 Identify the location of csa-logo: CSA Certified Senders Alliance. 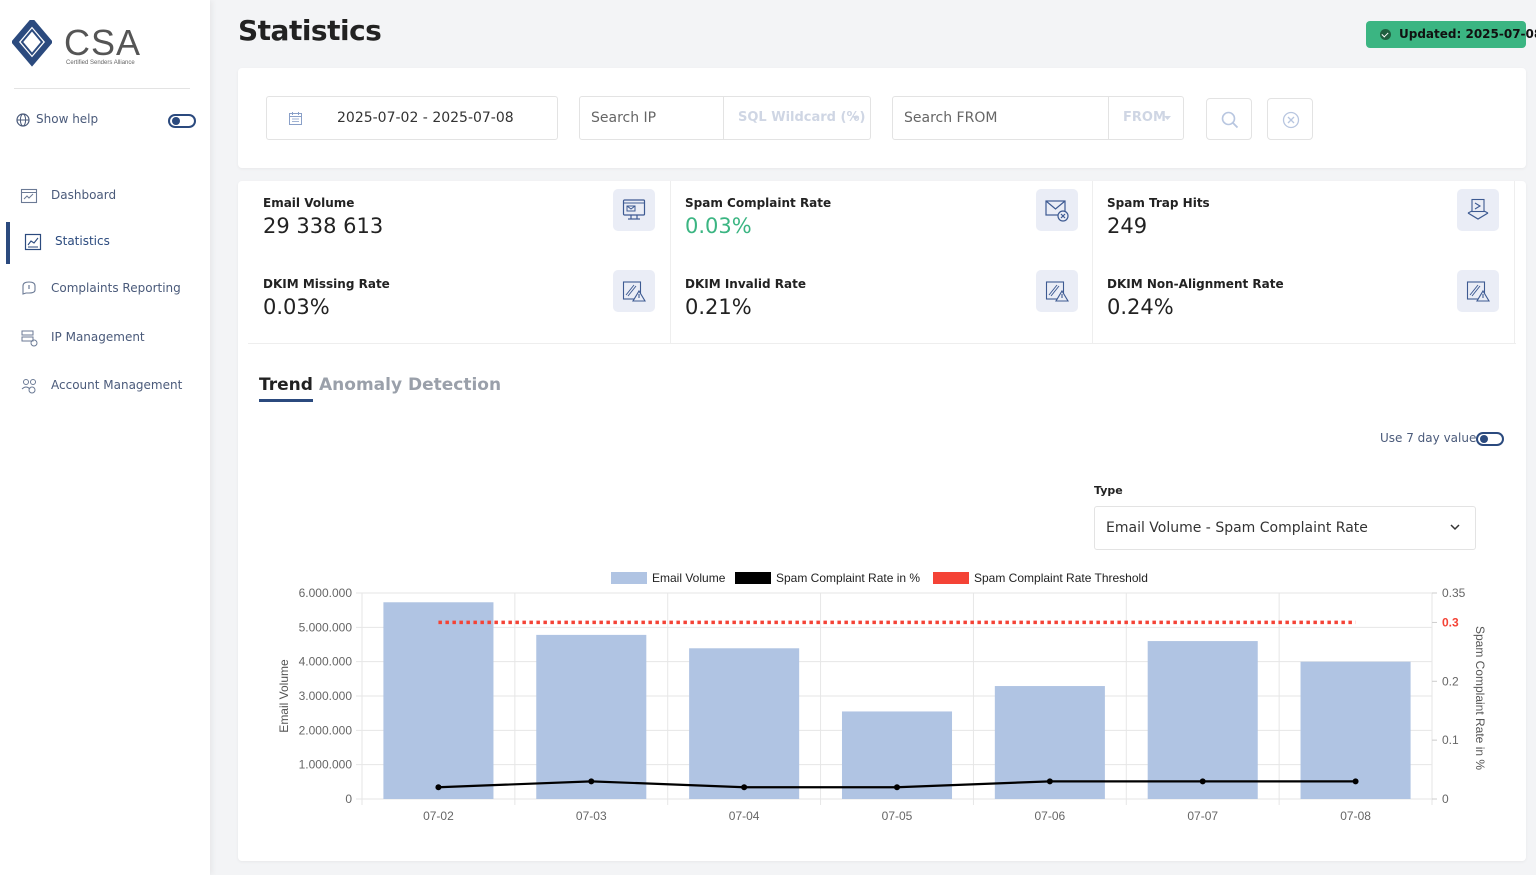
(102, 46).